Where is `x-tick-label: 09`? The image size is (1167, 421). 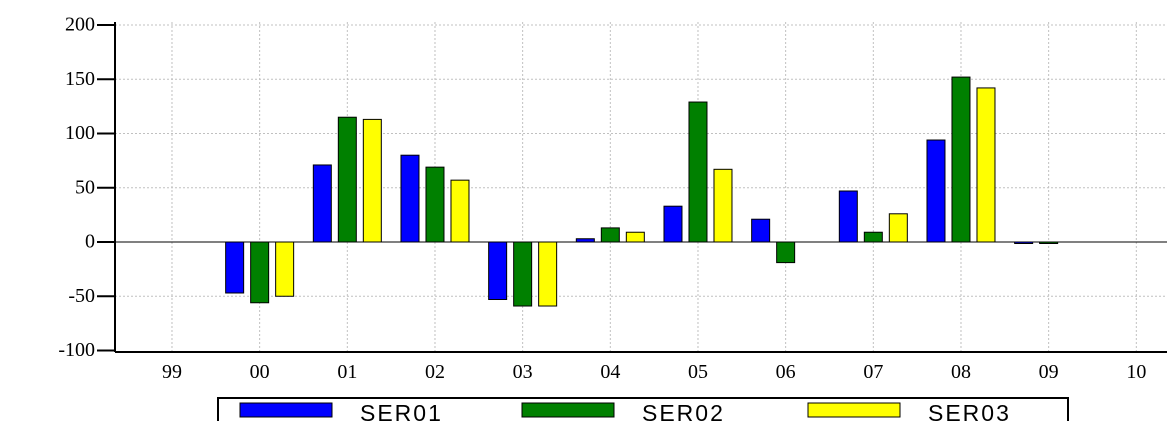 x-tick-label: 09 is located at coordinates (1049, 372).